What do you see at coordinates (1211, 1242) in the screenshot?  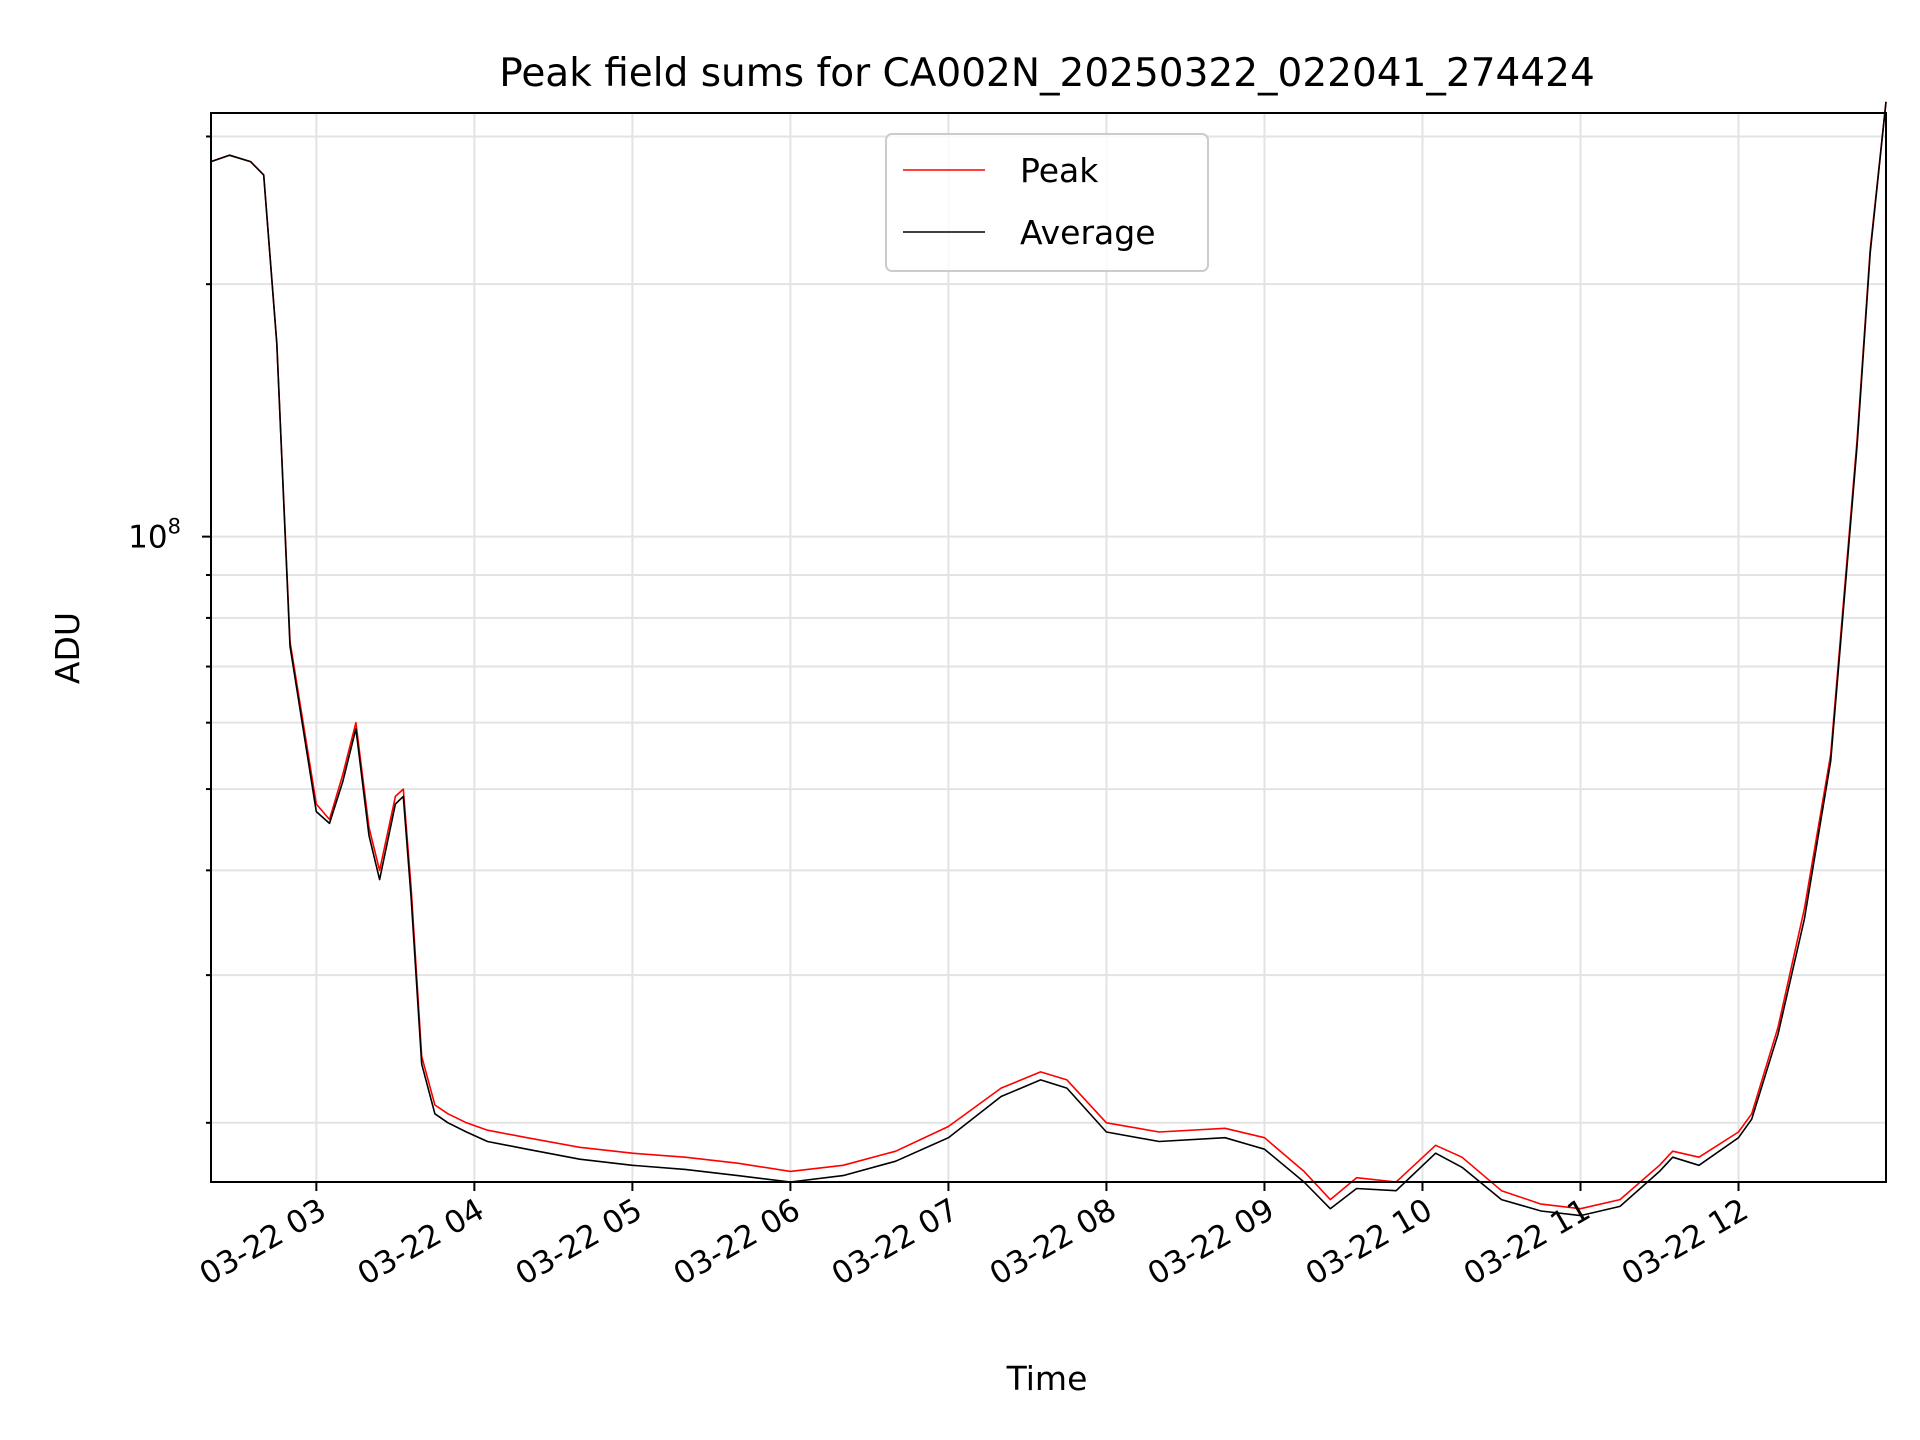 I see `x-tick-label: 03-22 09` at bounding box center [1211, 1242].